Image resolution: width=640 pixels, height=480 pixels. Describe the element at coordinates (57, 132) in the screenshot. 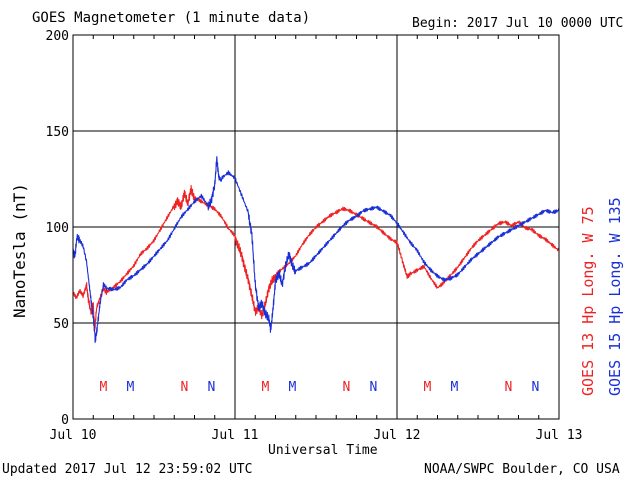

I see `y-tick-label: 150` at that location.